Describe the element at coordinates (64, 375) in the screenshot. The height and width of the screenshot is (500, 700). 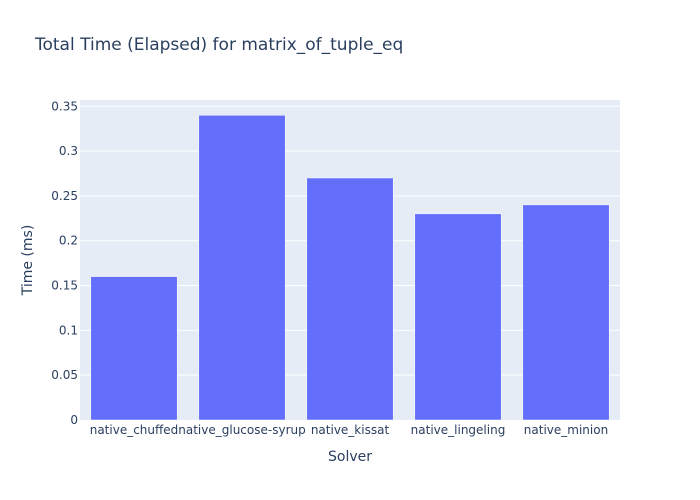
I see `y-tick-label: 0.05` at that location.